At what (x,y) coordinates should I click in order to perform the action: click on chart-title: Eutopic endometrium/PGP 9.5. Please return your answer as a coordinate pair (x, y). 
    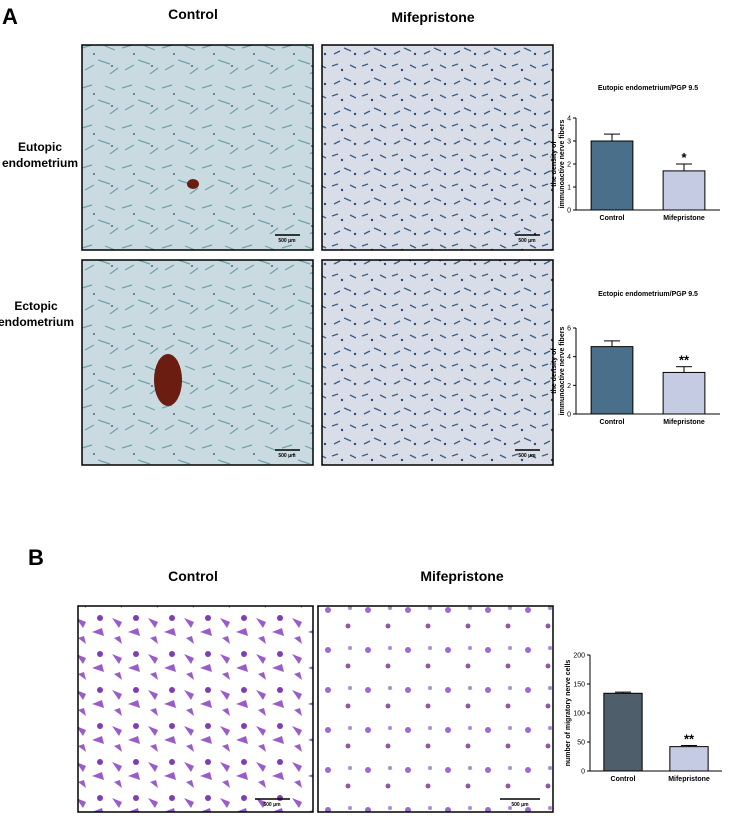
    Looking at the image, I should click on (648, 88).